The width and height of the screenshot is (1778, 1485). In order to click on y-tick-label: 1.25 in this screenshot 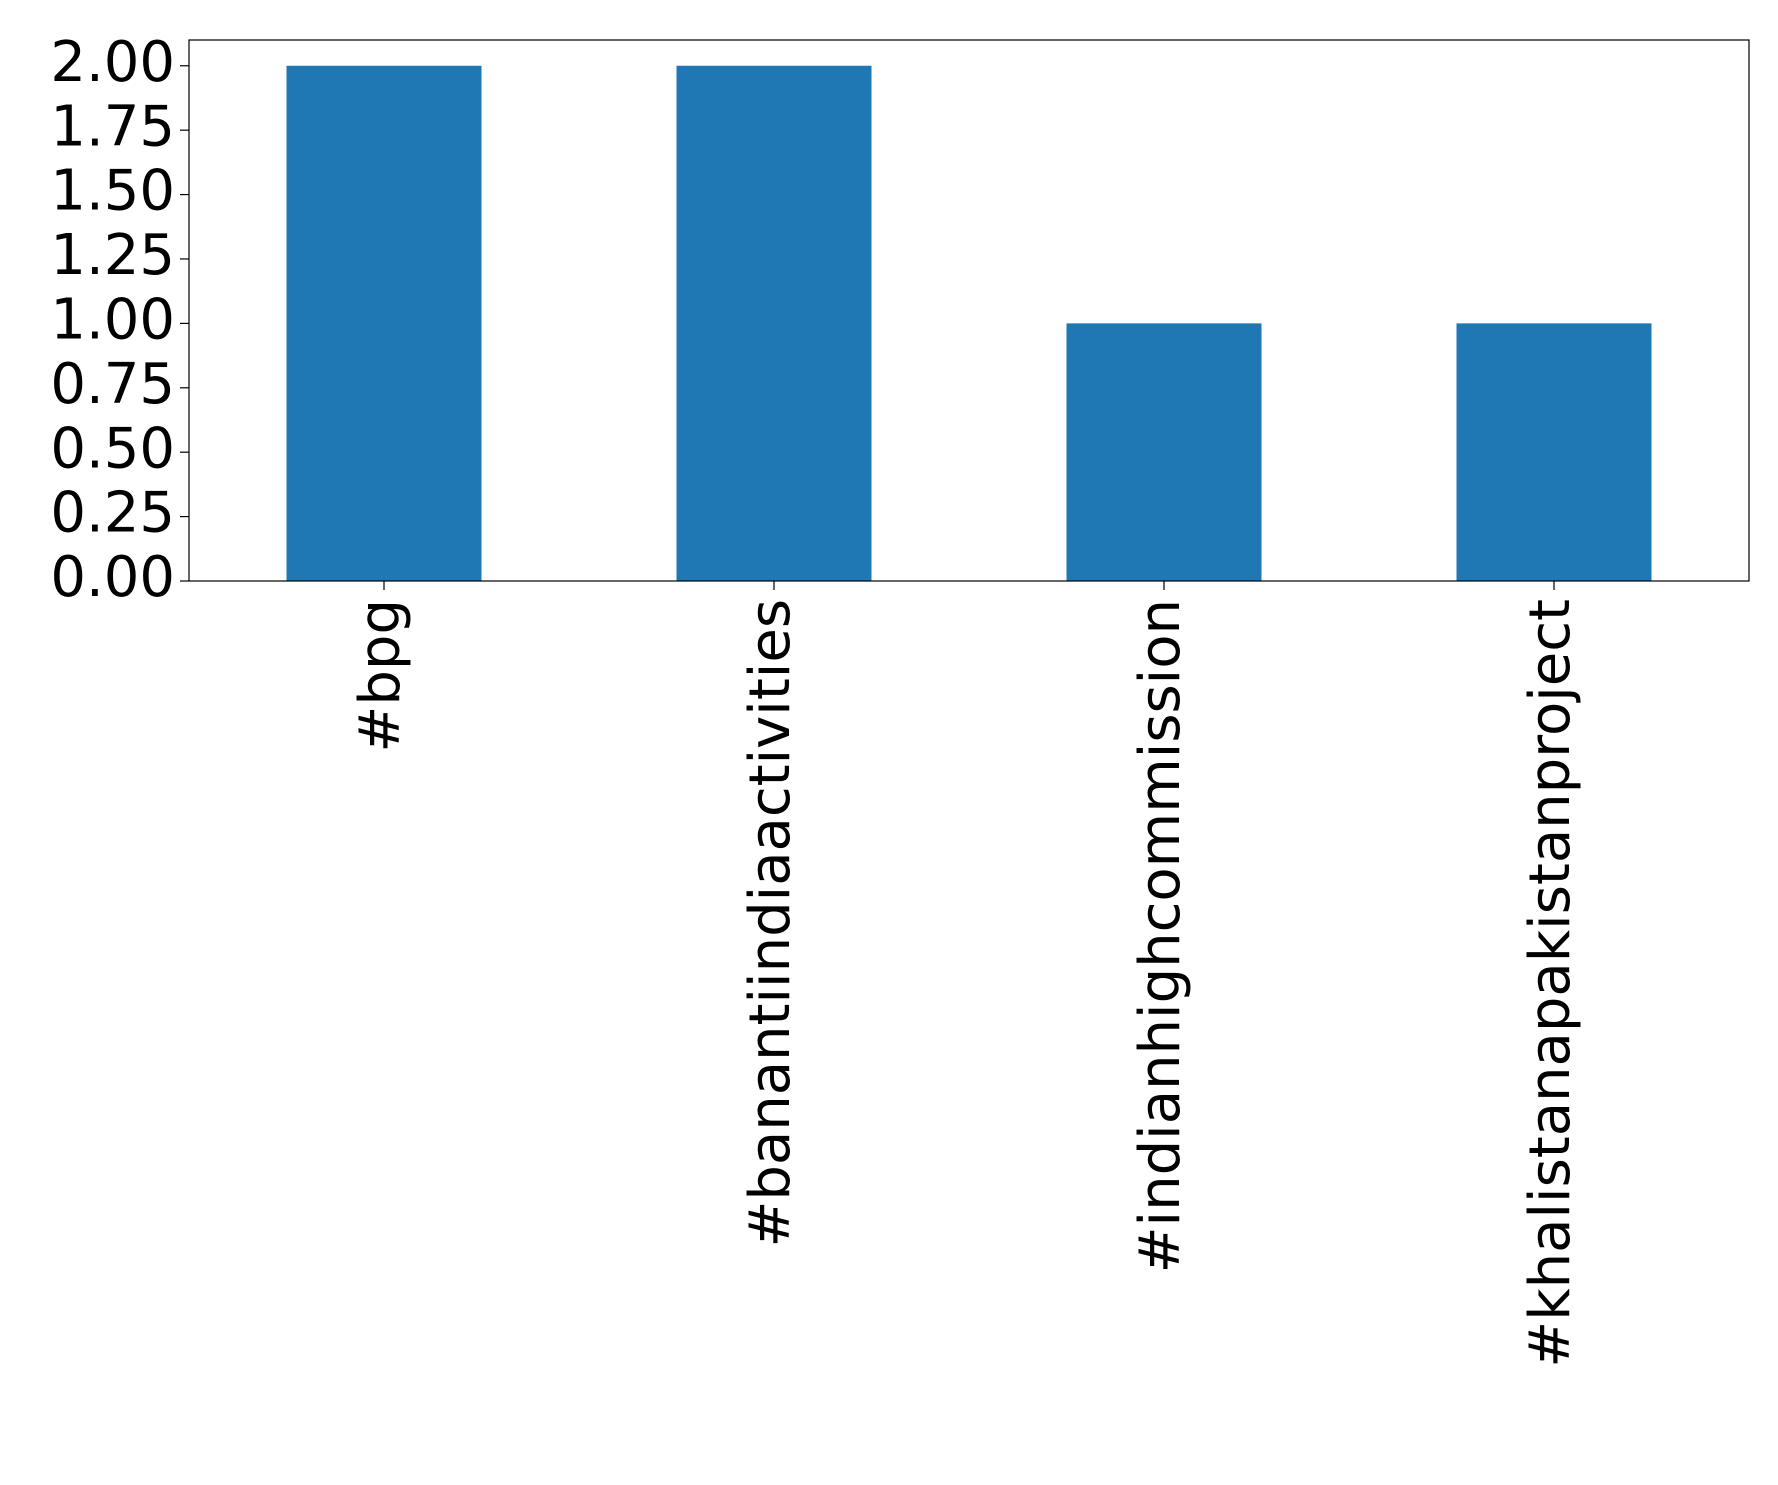, I will do `click(112, 255)`.